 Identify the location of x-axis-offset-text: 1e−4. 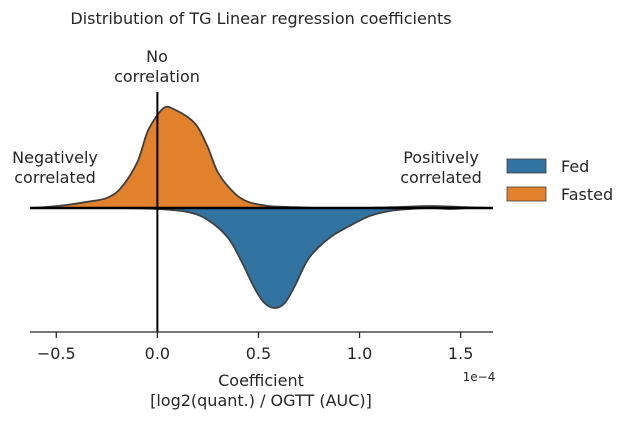
(479, 377).